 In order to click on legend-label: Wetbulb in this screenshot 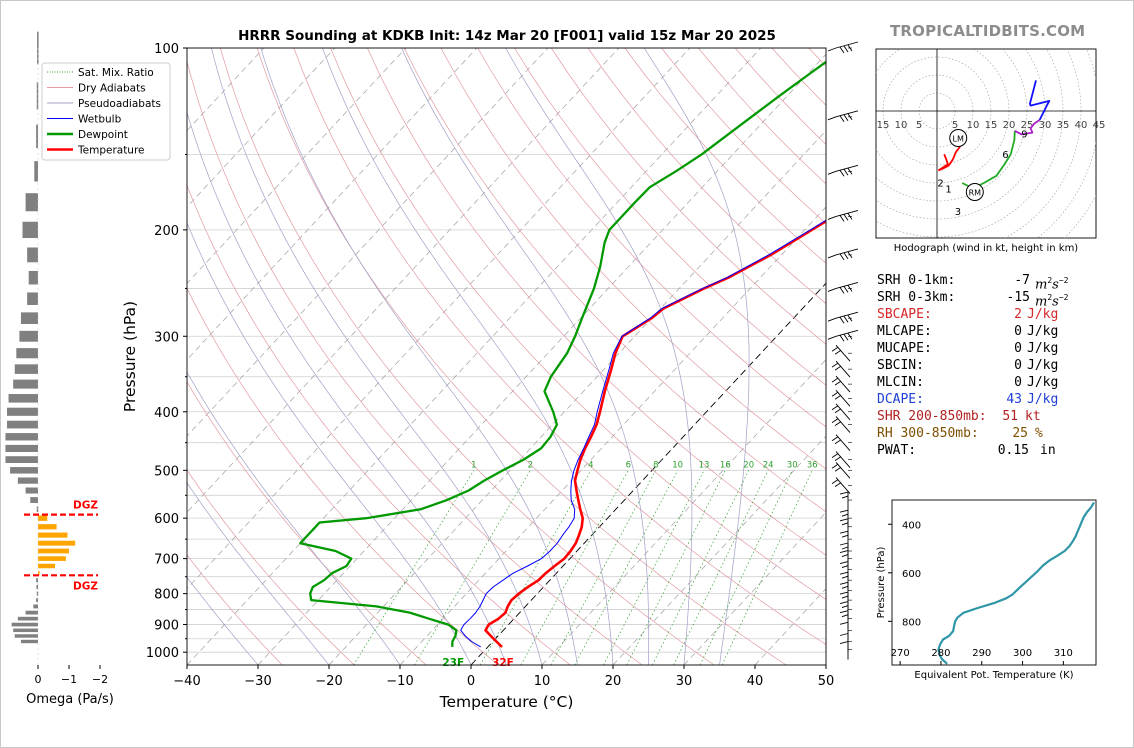, I will do `click(100, 120)`.